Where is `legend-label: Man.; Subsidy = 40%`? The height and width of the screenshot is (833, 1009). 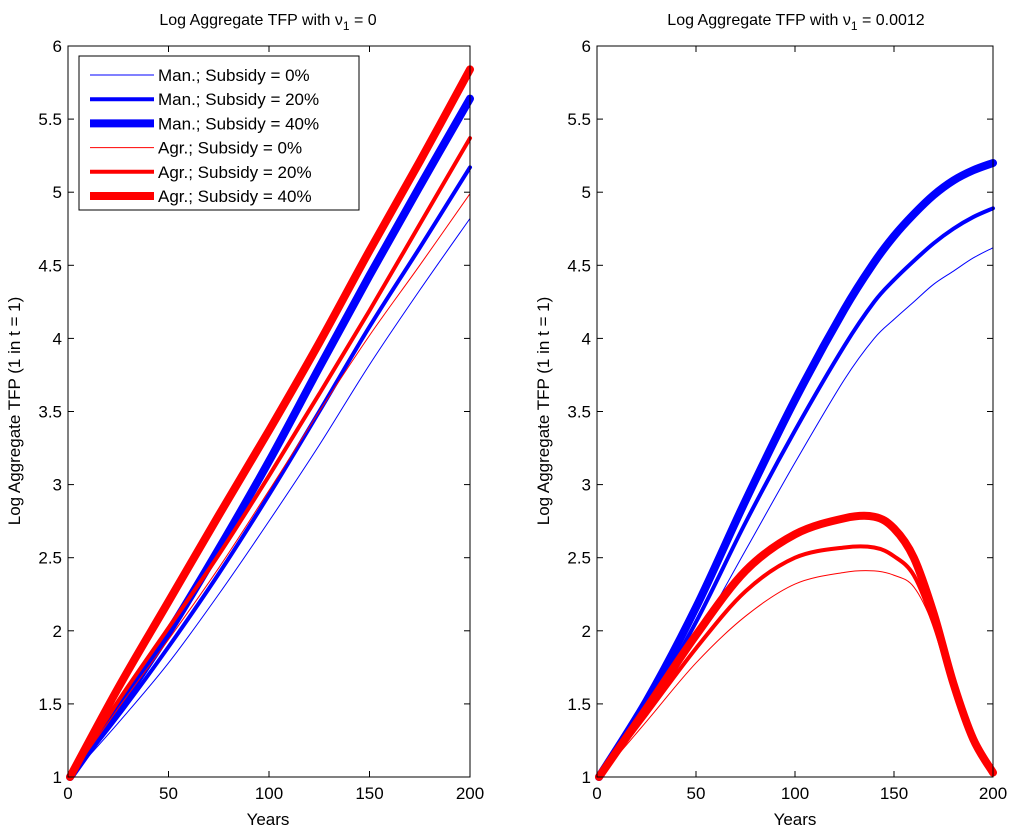
legend-label: Man.; Subsidy = 40% is located at coordinates (238, 123).